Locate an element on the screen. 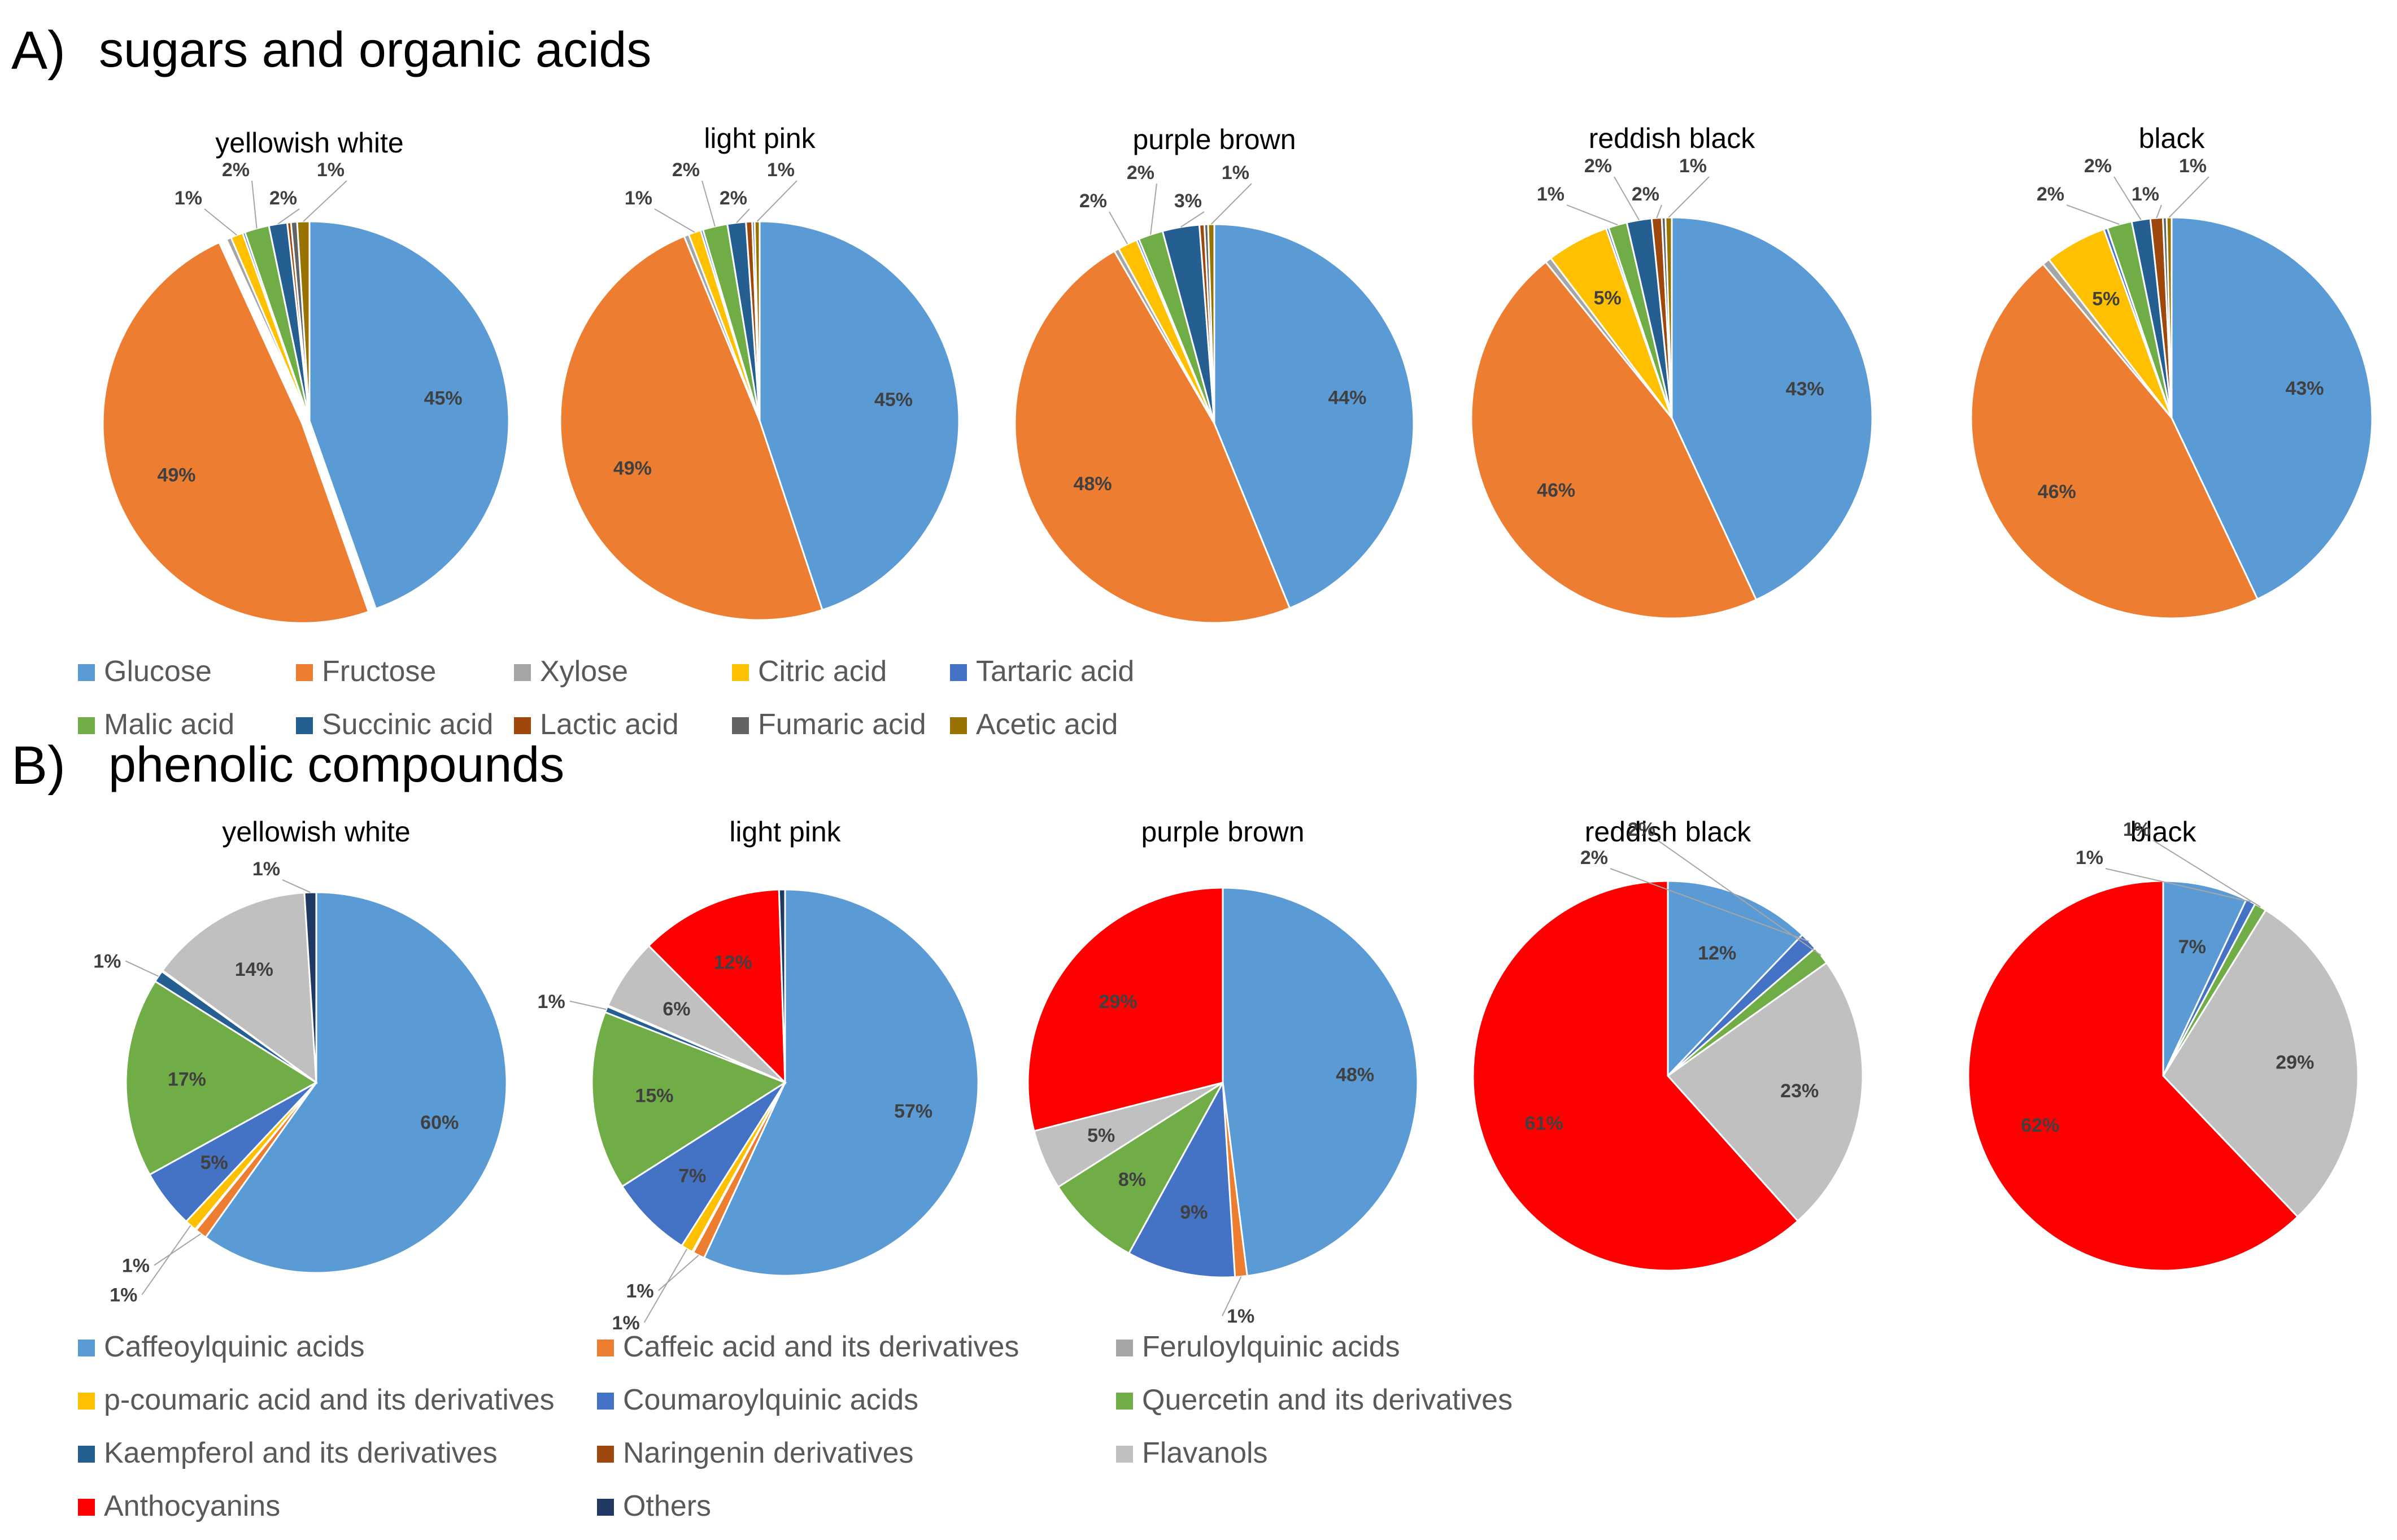 The image size is (2397, 1540). section-b-letter: B) is located at coordinates (39, 765).